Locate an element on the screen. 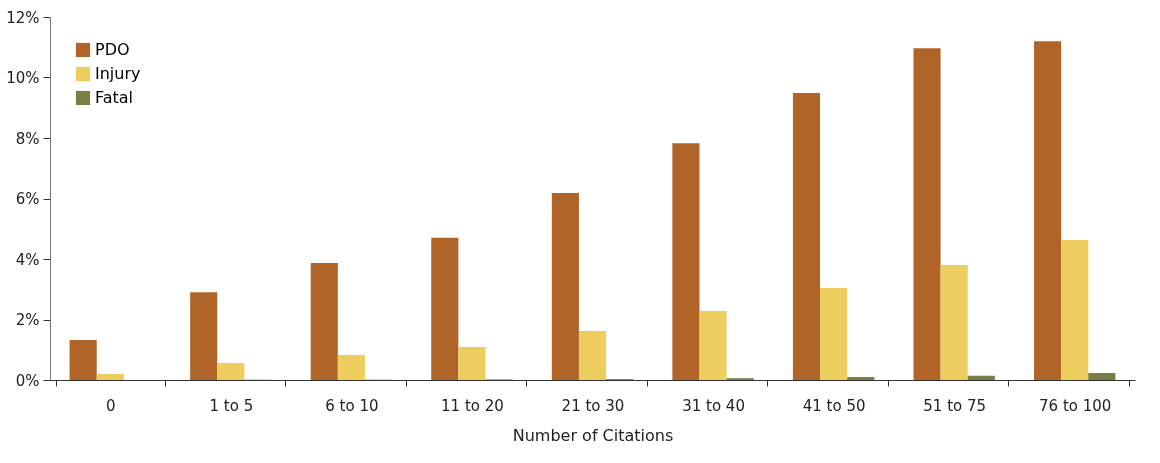 This screenshot has width=1160, height=463. x-tick-label: 31 to 40 is located at coordinates (713, 405).